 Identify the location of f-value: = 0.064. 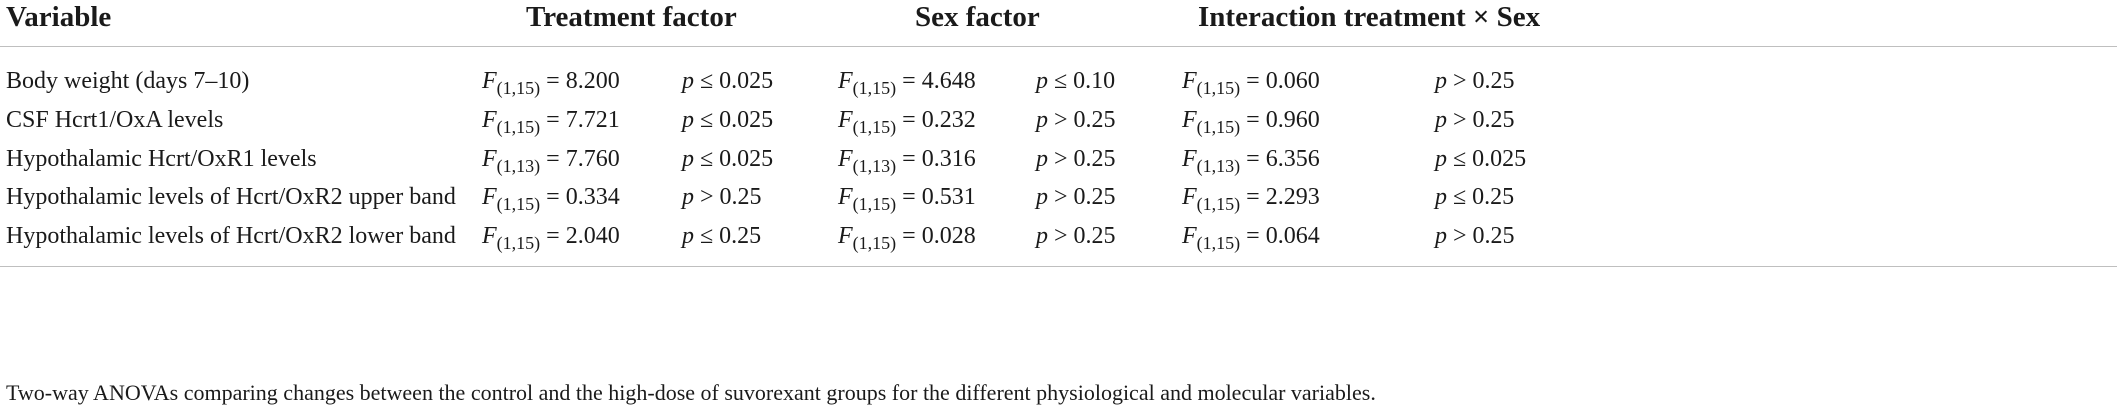
(1280, 236).